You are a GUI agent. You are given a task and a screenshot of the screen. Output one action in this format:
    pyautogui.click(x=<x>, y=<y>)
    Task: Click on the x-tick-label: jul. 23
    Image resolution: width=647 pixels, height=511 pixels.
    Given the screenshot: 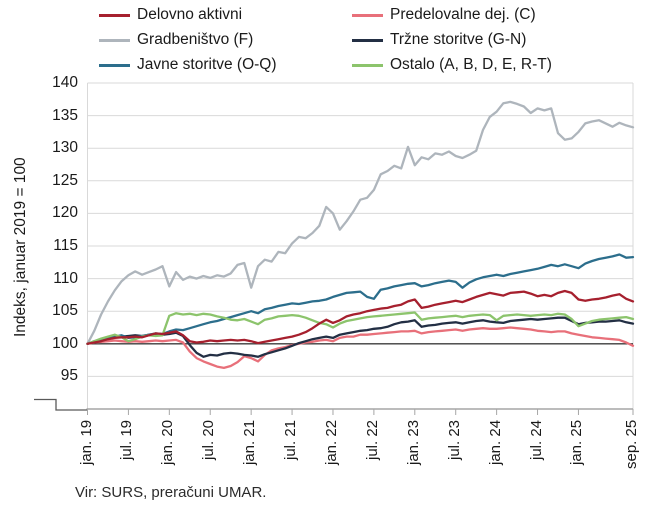 What is the action you would take?
    pyautogui.click(x=454, y=439)
    